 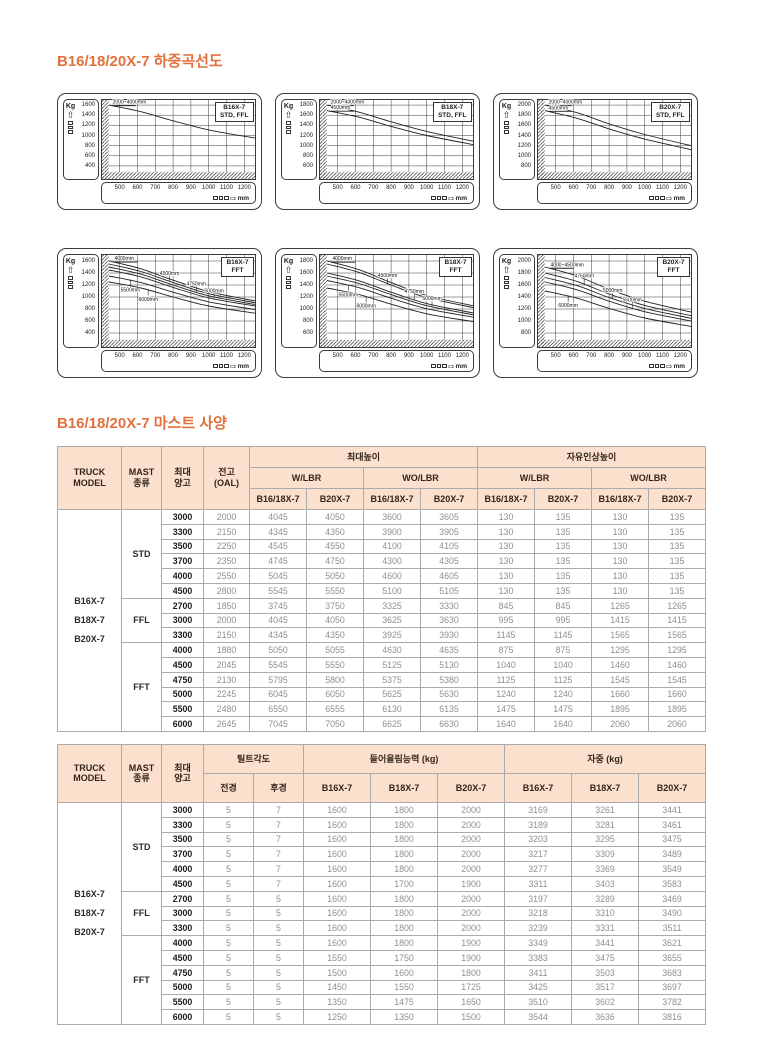 What do you see at coordinates (278, 590) in the screenshot?
I see `spec-value: 5545` at bounding box center [278, 590].